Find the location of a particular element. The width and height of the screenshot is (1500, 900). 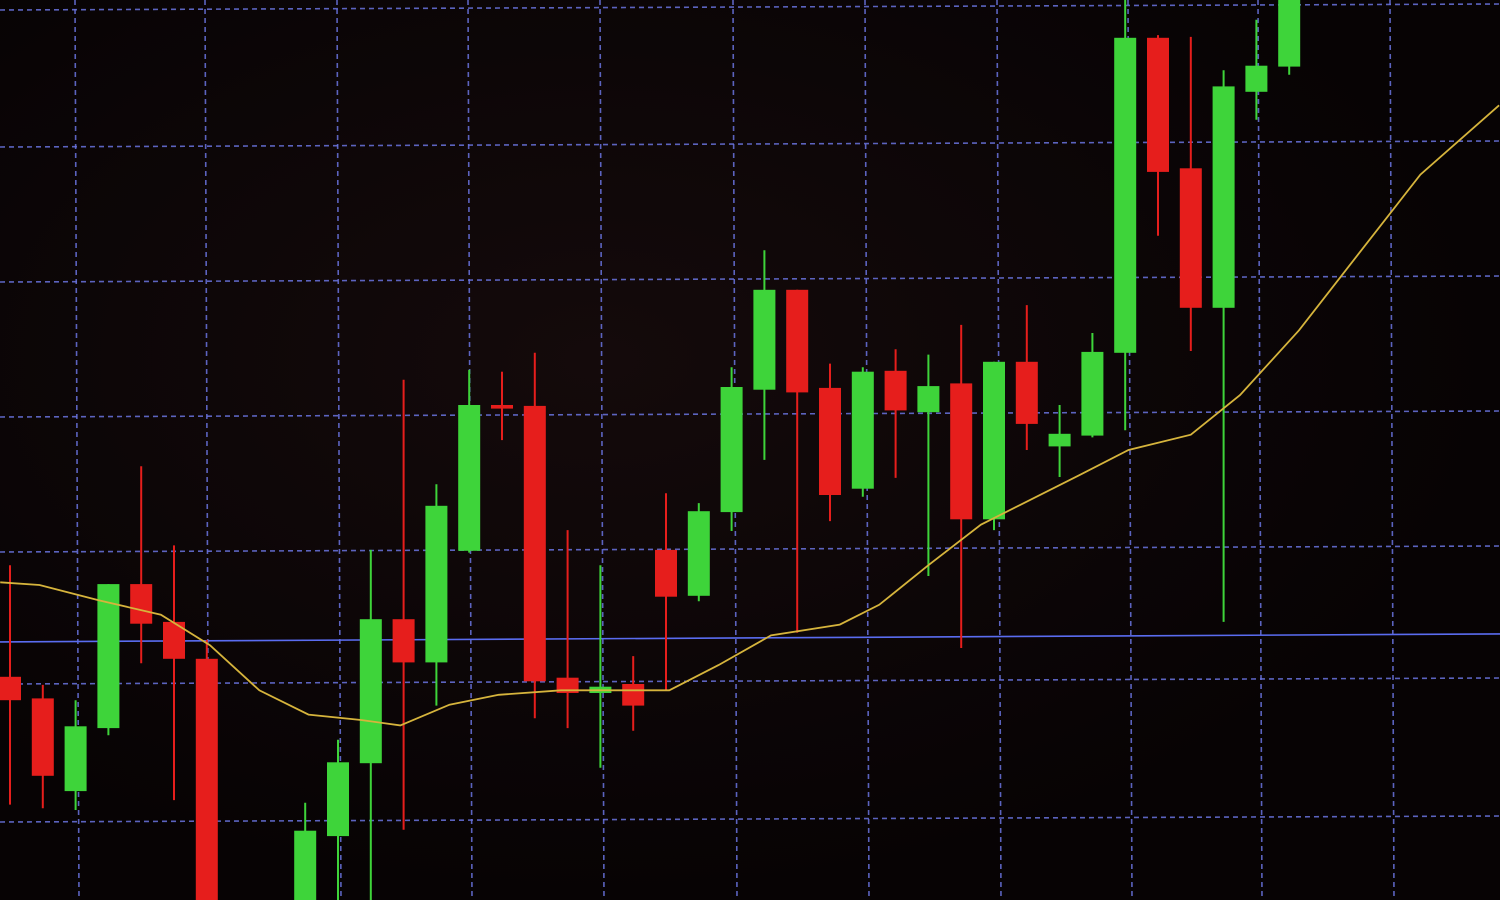

reference-line is located at coordinates (750, 638).